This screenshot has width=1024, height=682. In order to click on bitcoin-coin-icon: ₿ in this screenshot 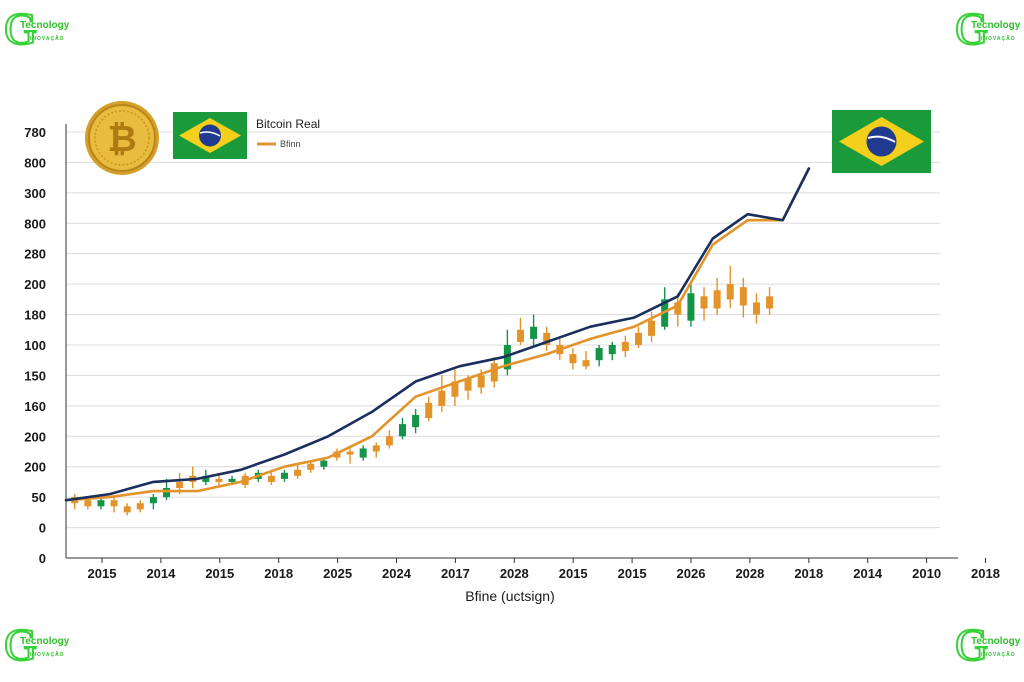, I will do `click(122, 138)`.